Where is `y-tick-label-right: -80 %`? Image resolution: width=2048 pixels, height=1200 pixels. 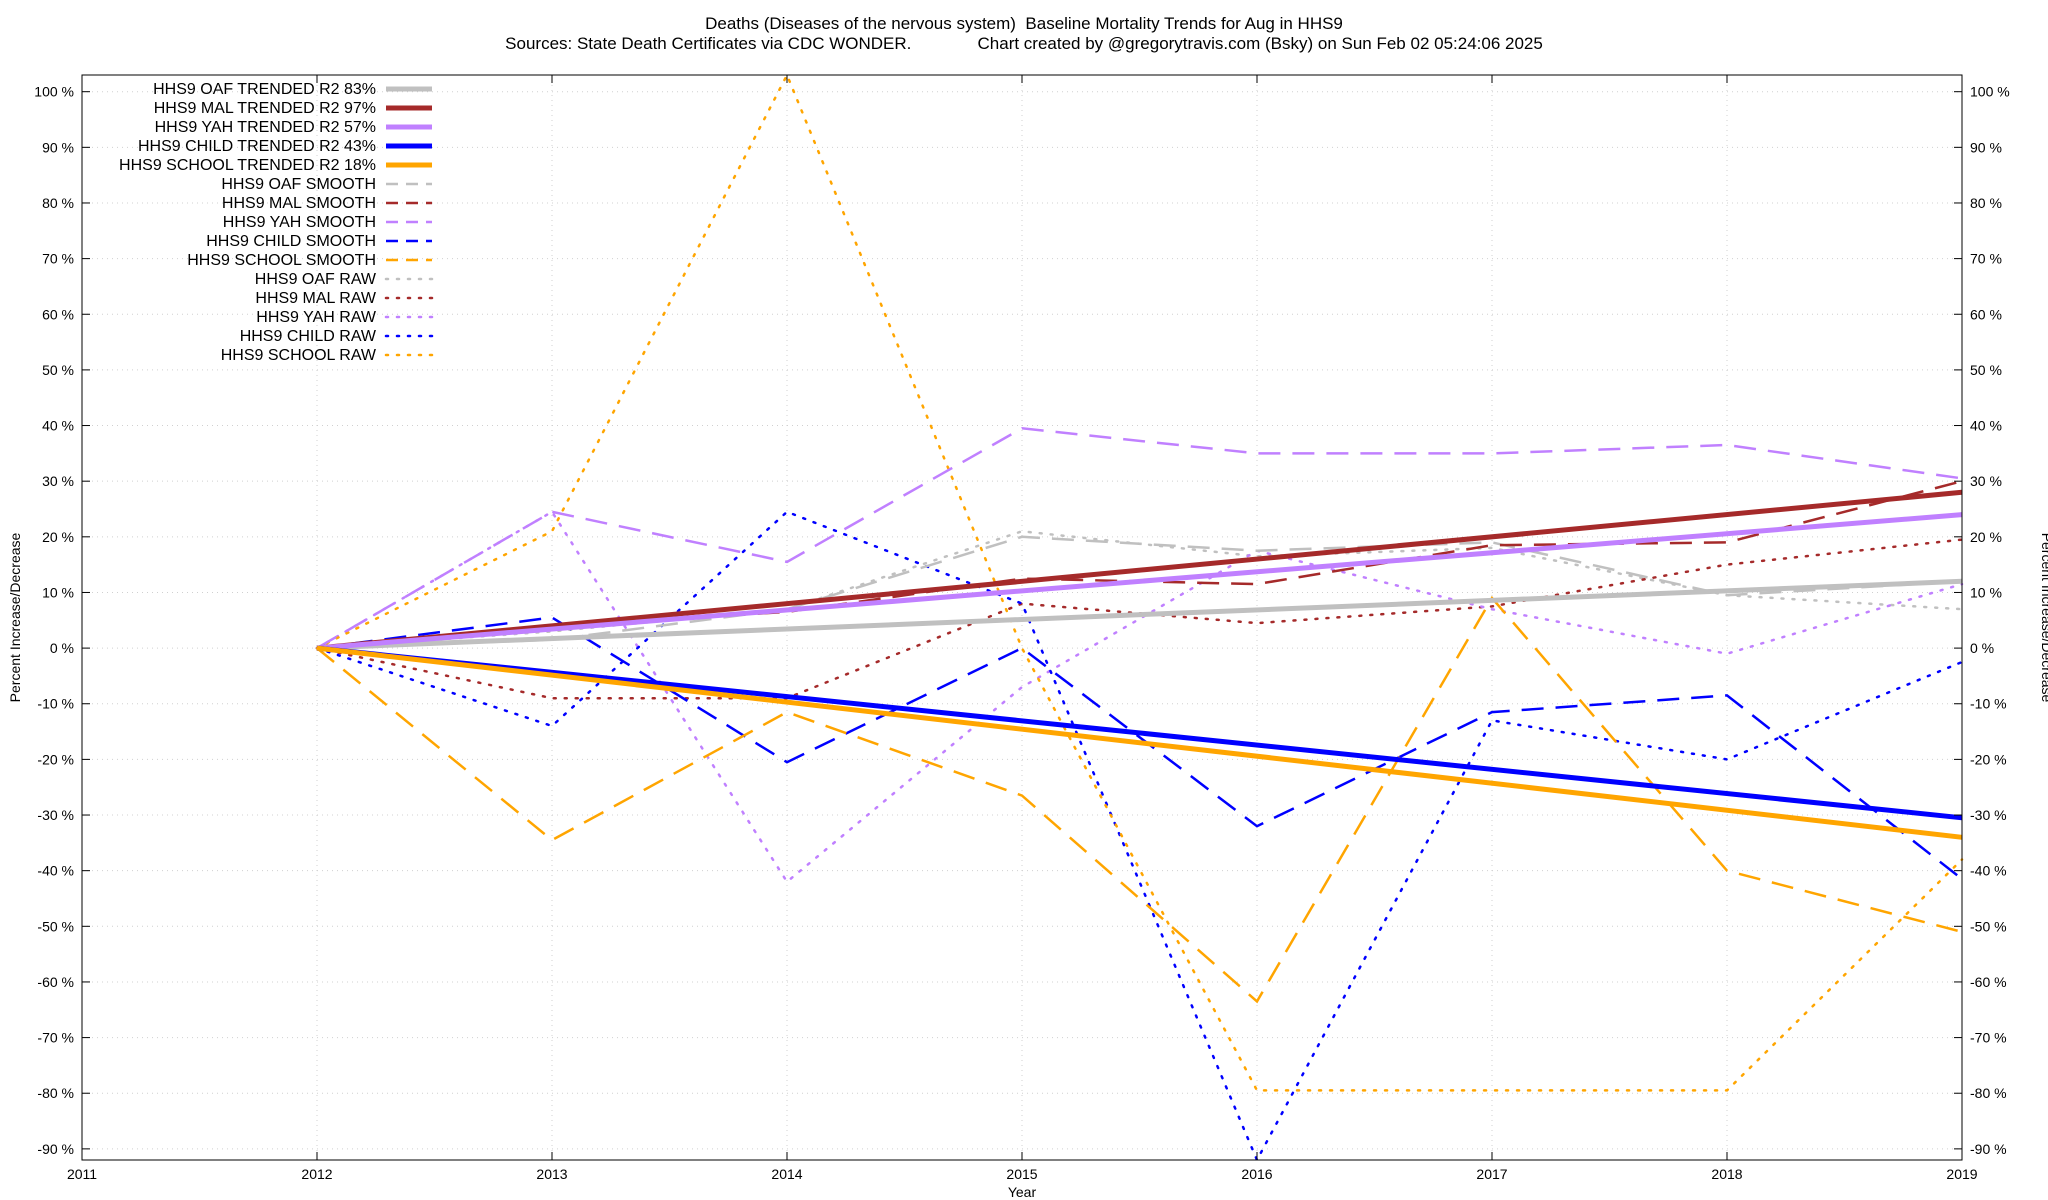
y-tick-label-right: -80 % is located at coordinates (1988, 1093).